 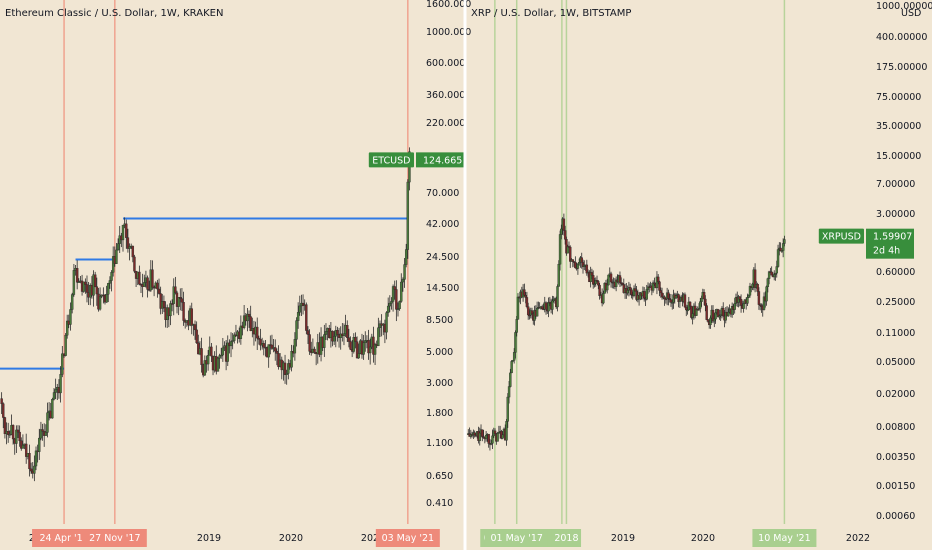 What do you see at coordinates (439, 503) in the screenshot?
I see `y-tick-label: 0.410` at bounding box center [439, 503].